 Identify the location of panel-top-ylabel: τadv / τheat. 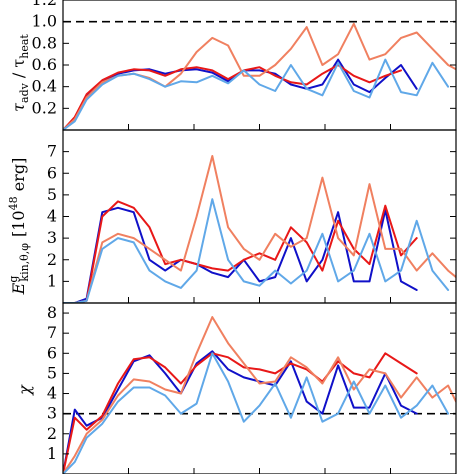
(20, 73).